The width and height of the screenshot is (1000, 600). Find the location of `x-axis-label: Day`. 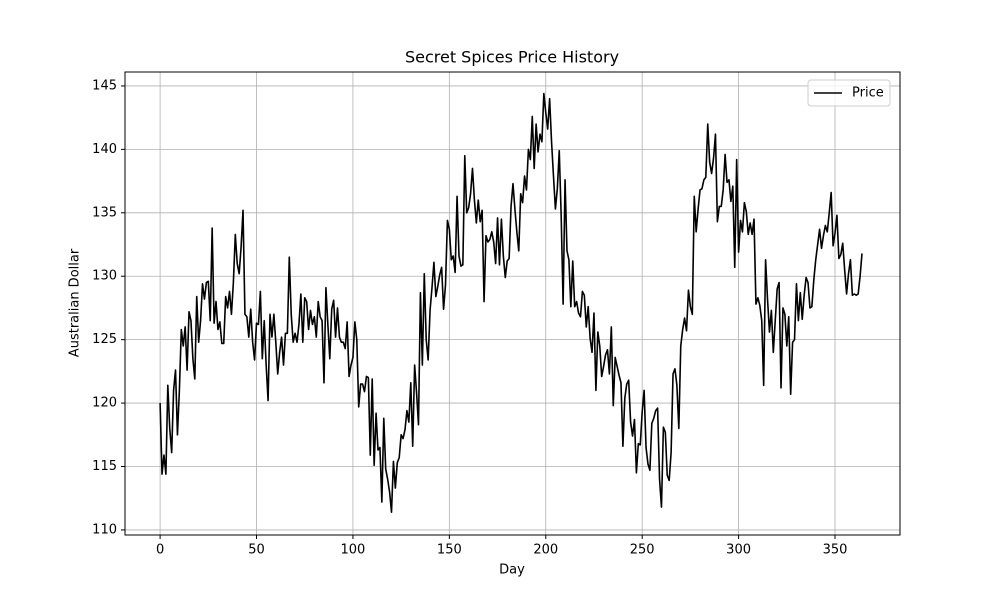

x-axis-label: Day is located at coordinates (512, 570).